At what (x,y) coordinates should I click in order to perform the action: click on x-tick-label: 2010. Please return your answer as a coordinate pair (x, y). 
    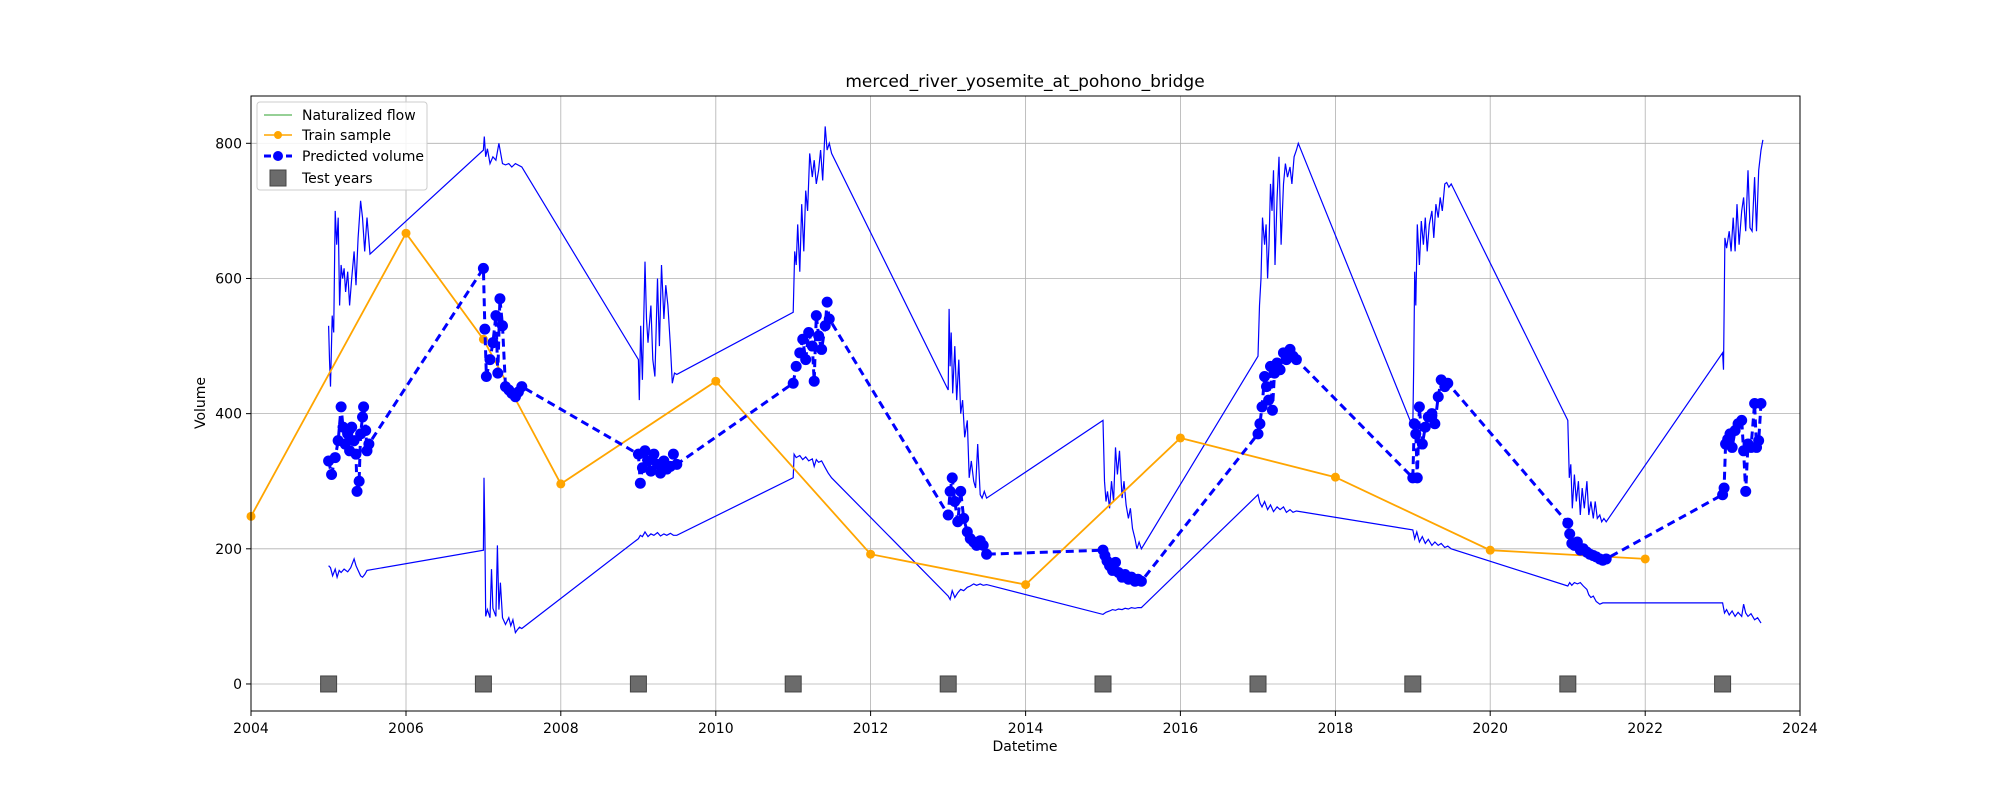
    Looking at the image, I should click on (716, 729).